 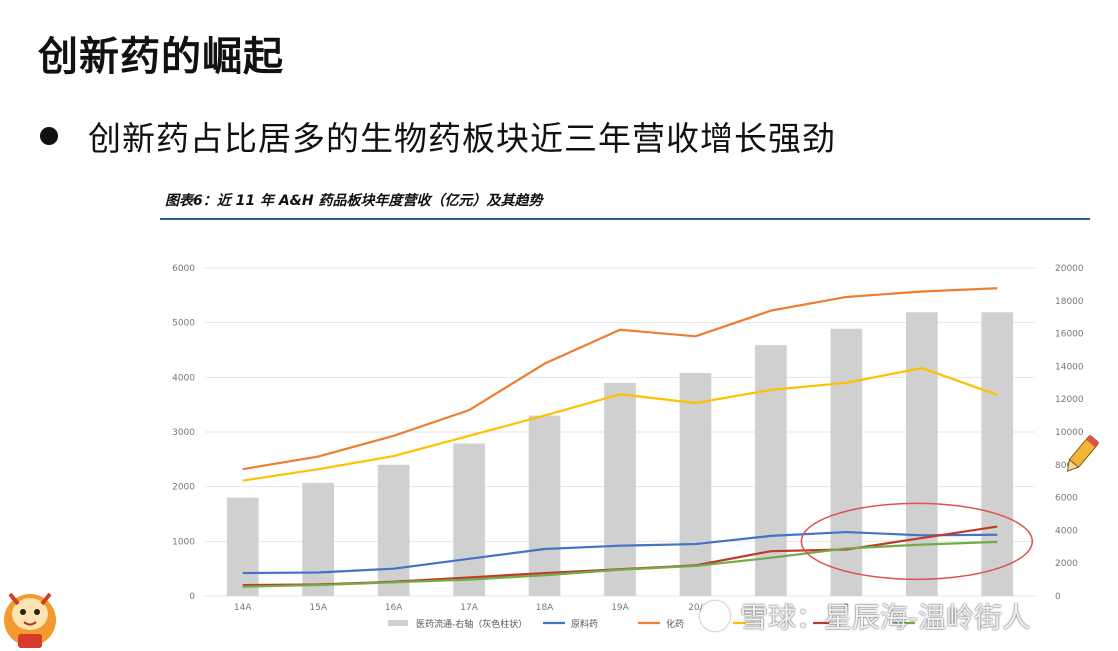 I want to click on y-left-tick-label: 0, so click(x=192, y=597).